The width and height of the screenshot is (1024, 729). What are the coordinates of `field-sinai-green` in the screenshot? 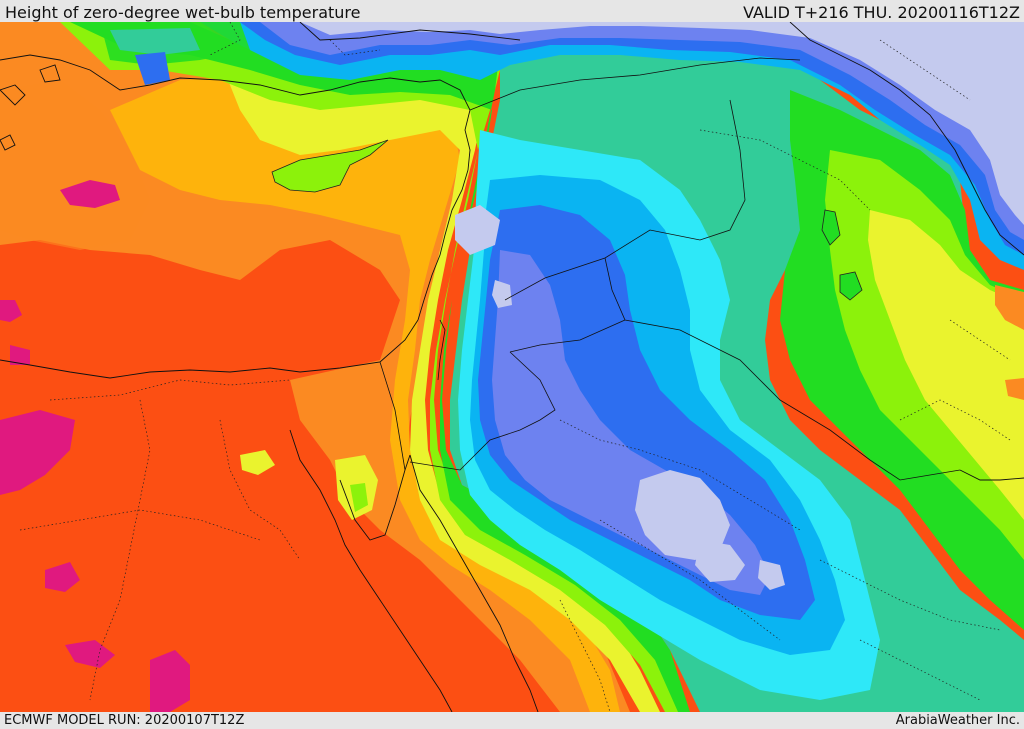 It's located at (359, 497).